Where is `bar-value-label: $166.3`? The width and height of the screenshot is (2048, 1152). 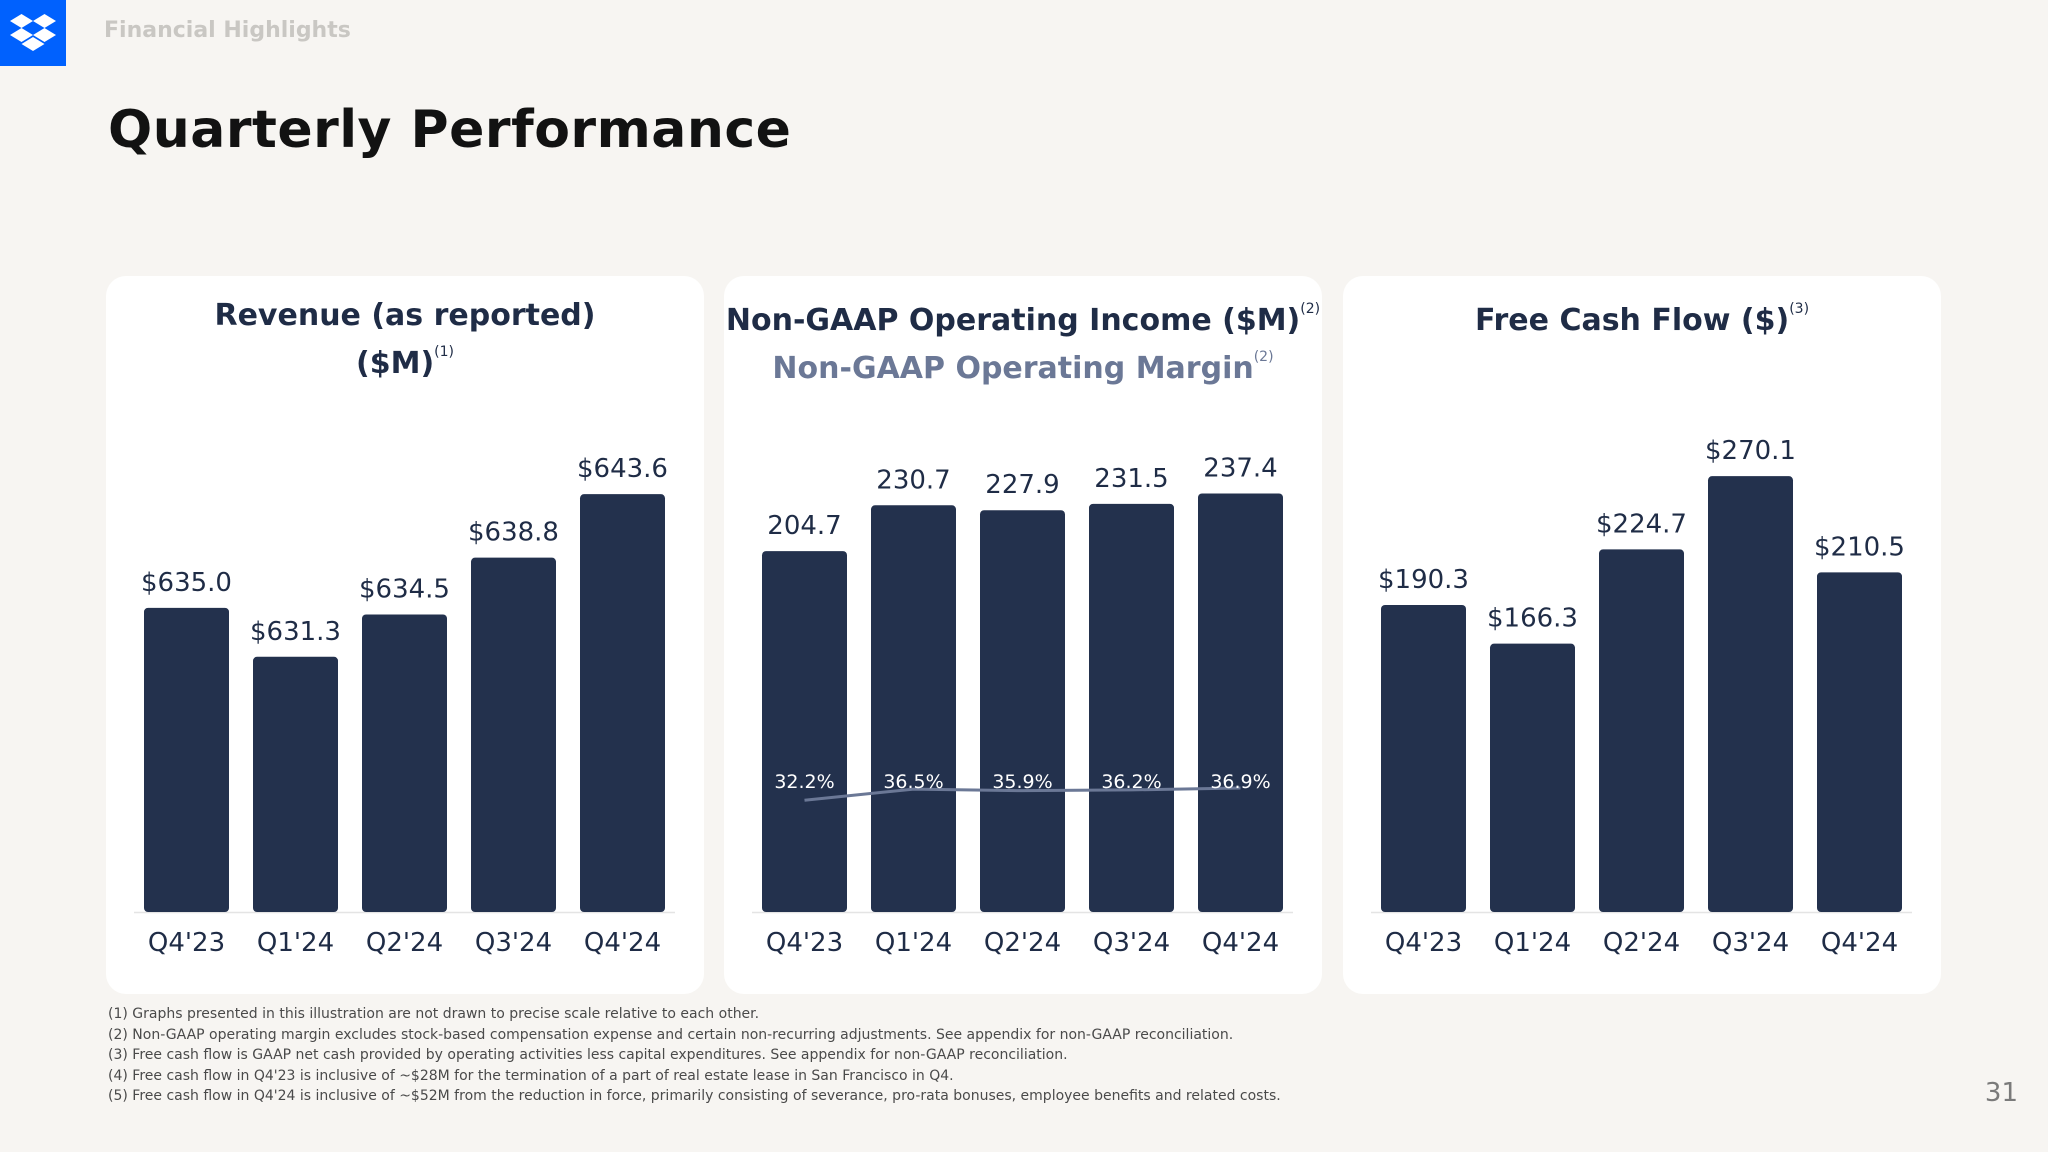 bar-value-label: $166.3 is located at coordinates (1532, 619).